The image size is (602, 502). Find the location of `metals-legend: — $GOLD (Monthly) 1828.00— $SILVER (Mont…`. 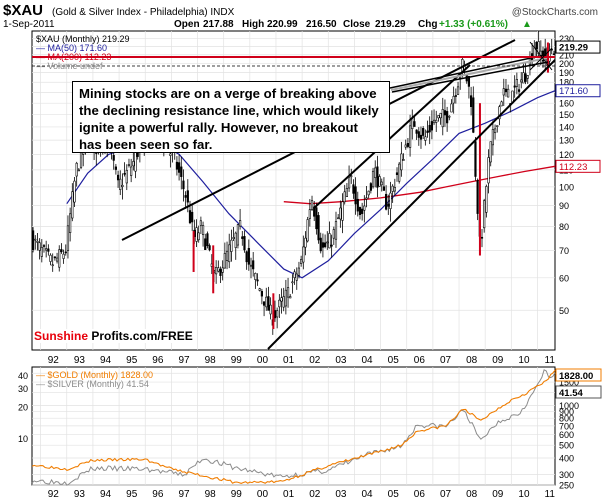

metals-legend: — $GOLD (Monthly) 1828.00— $SILVER (Mont… is located at coordinates (94, 379).